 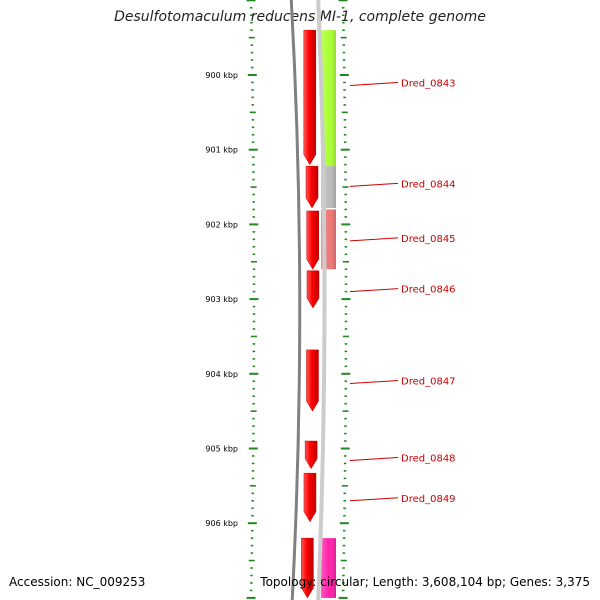 I want to click on accession-value: NC_009253, so click(x=111, y=582).